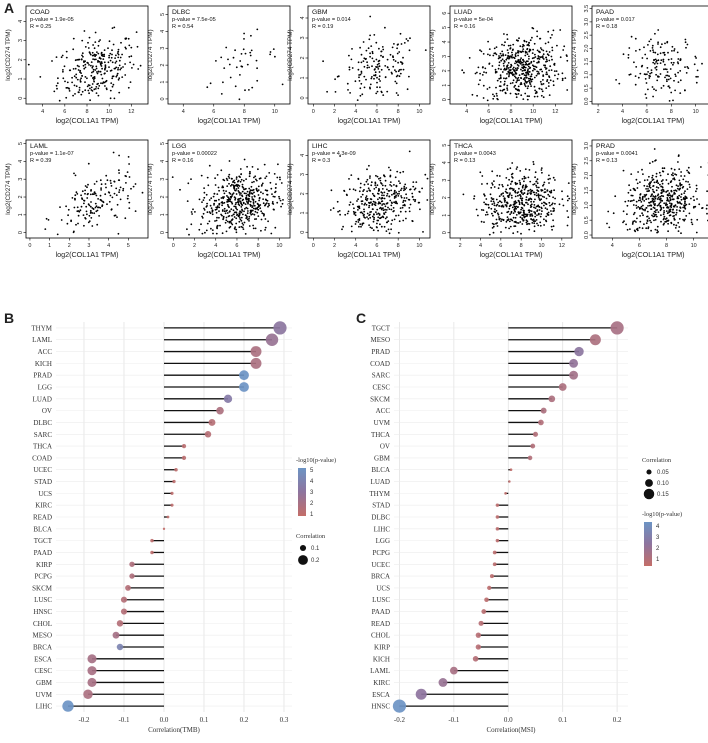 The height and width of the screenshot is (743, 708). What do you see at coordinates (587, 206) in the screenshot?
I see `y-tick-label: 1.0` at bounding box center [587, 206].